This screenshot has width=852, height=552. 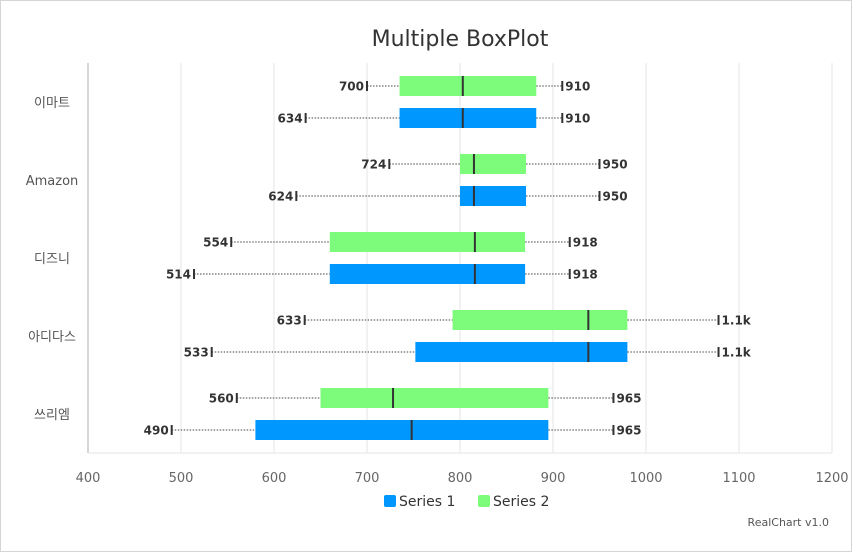 I want to click on min-value-label: 633, so click(x=289, y=321).